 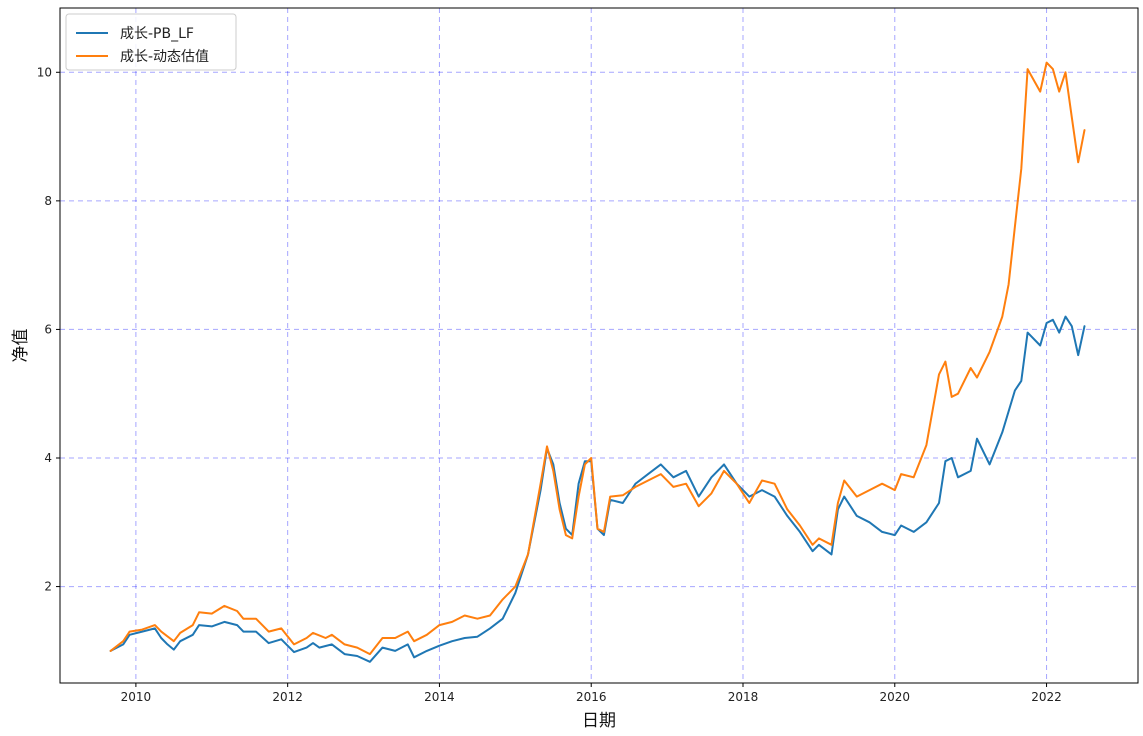 What do you see at coordinates (48, 458) in the screenshot?
I see `y-tick-label: 4` at bounding box center [48, 458].